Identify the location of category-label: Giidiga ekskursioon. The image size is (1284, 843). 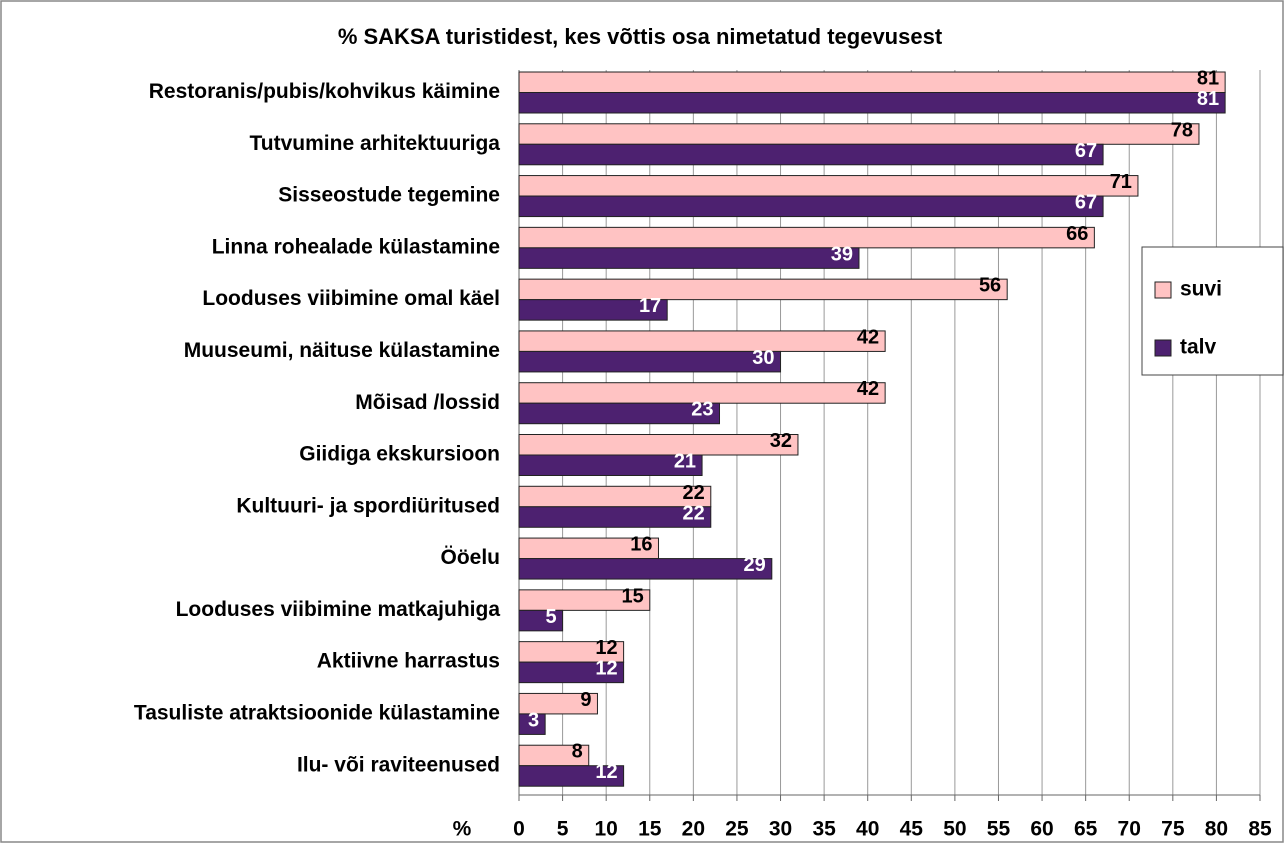
(399, 454).